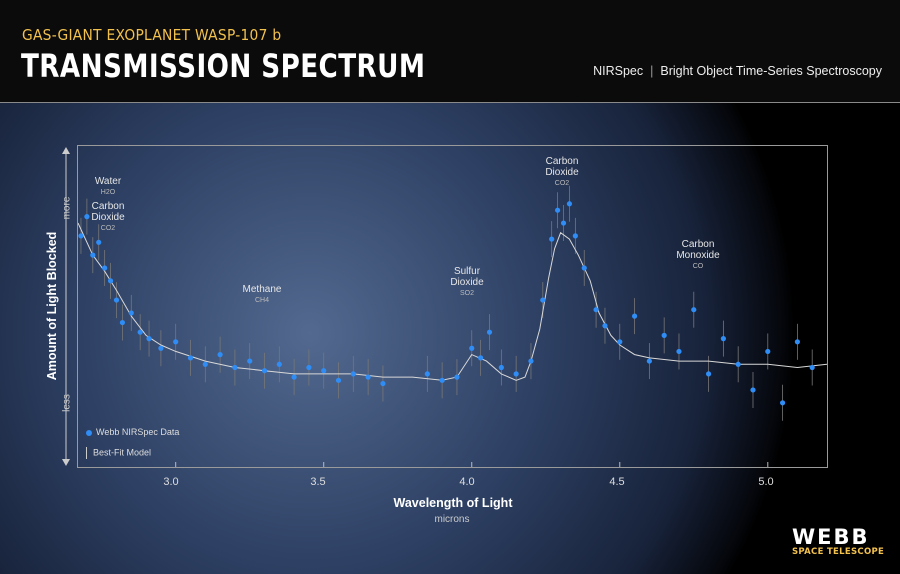 Image resolution: width=900 pixels, height=574 pixels. I want to click on chart-subtitle: GAS-GIANT EXOPLANET WASP-107 b, so click(152, 35).